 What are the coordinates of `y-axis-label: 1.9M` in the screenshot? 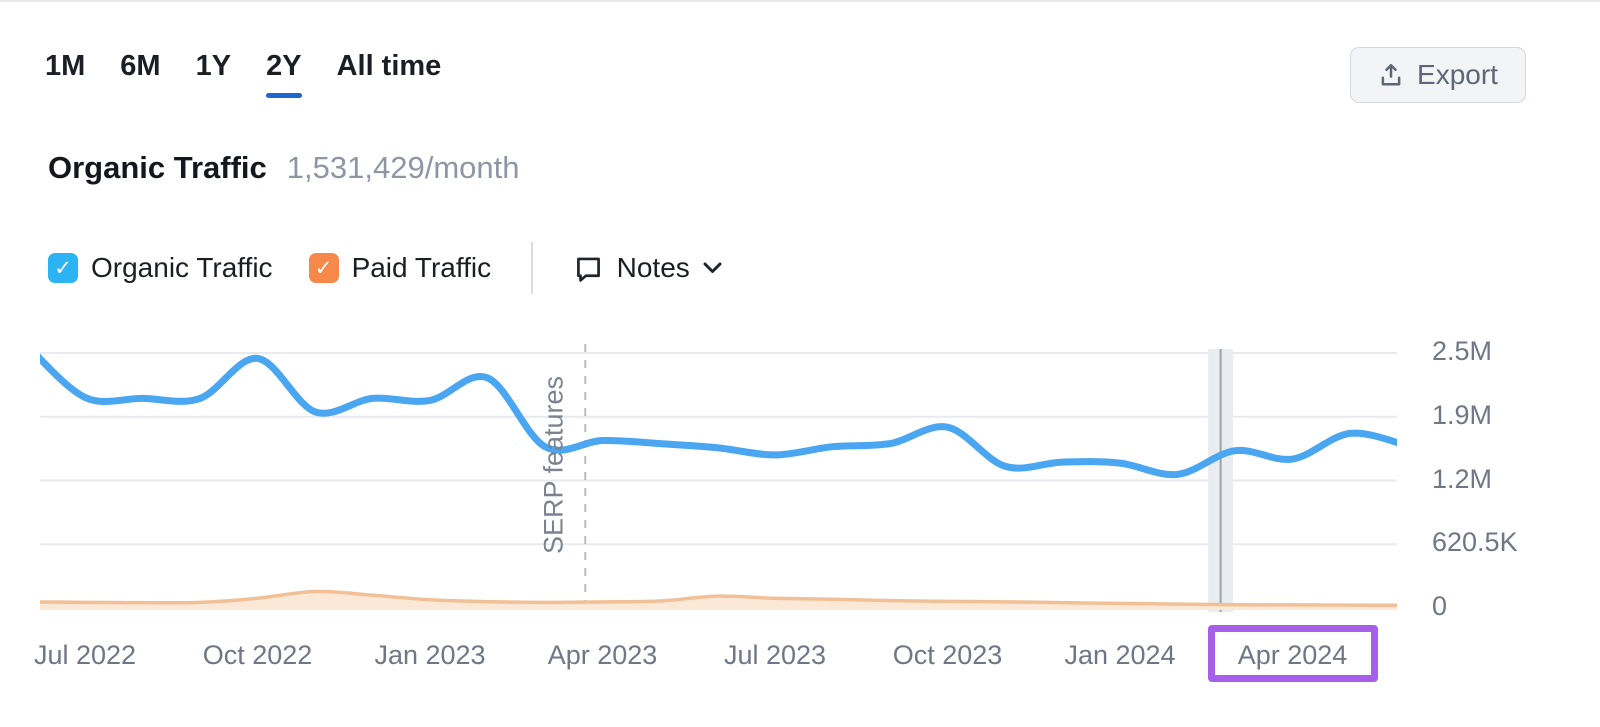 It's located at (1462, 414).